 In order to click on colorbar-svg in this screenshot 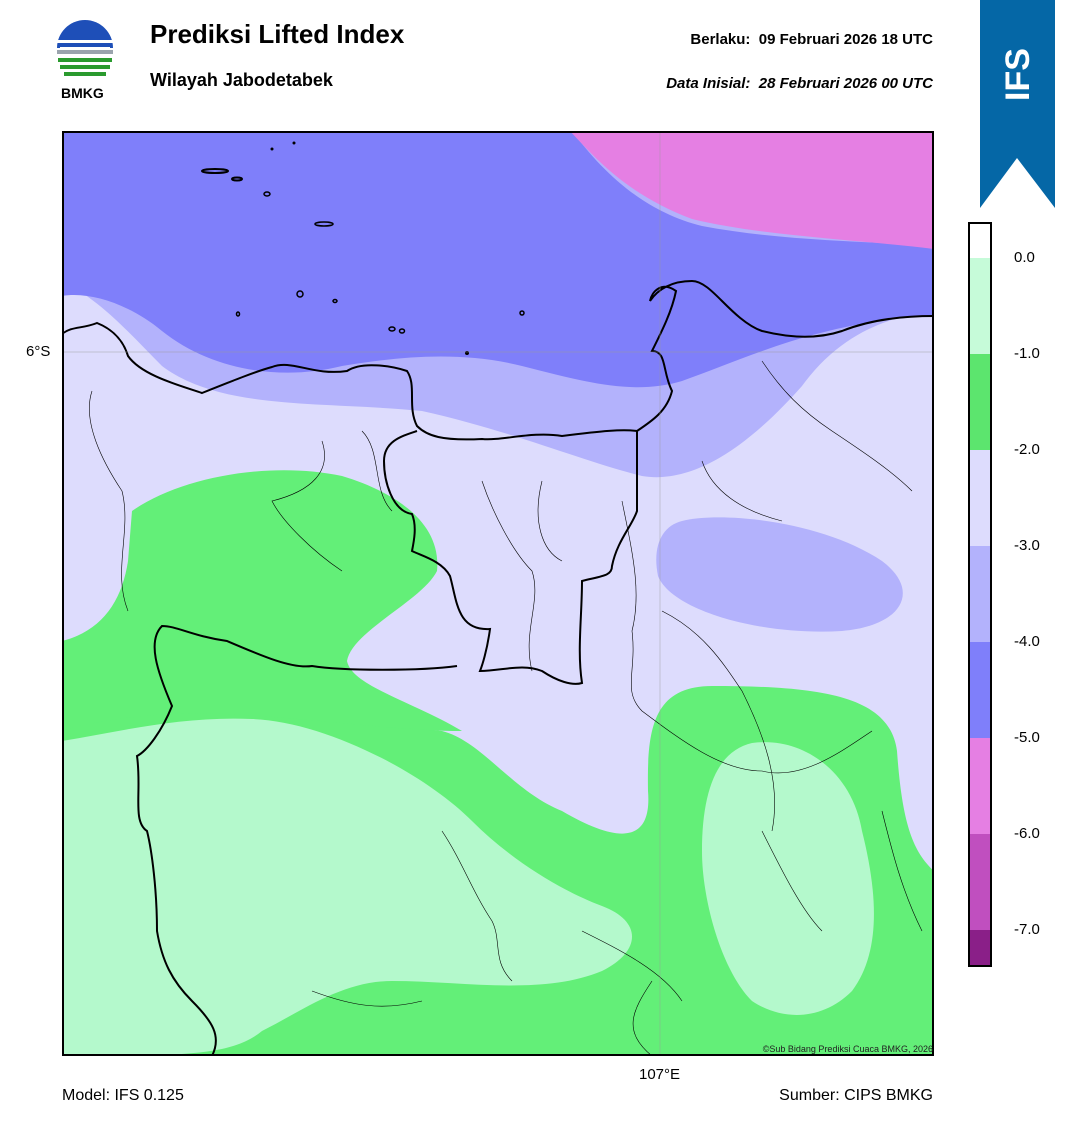, I will do `click(980, 594)`.